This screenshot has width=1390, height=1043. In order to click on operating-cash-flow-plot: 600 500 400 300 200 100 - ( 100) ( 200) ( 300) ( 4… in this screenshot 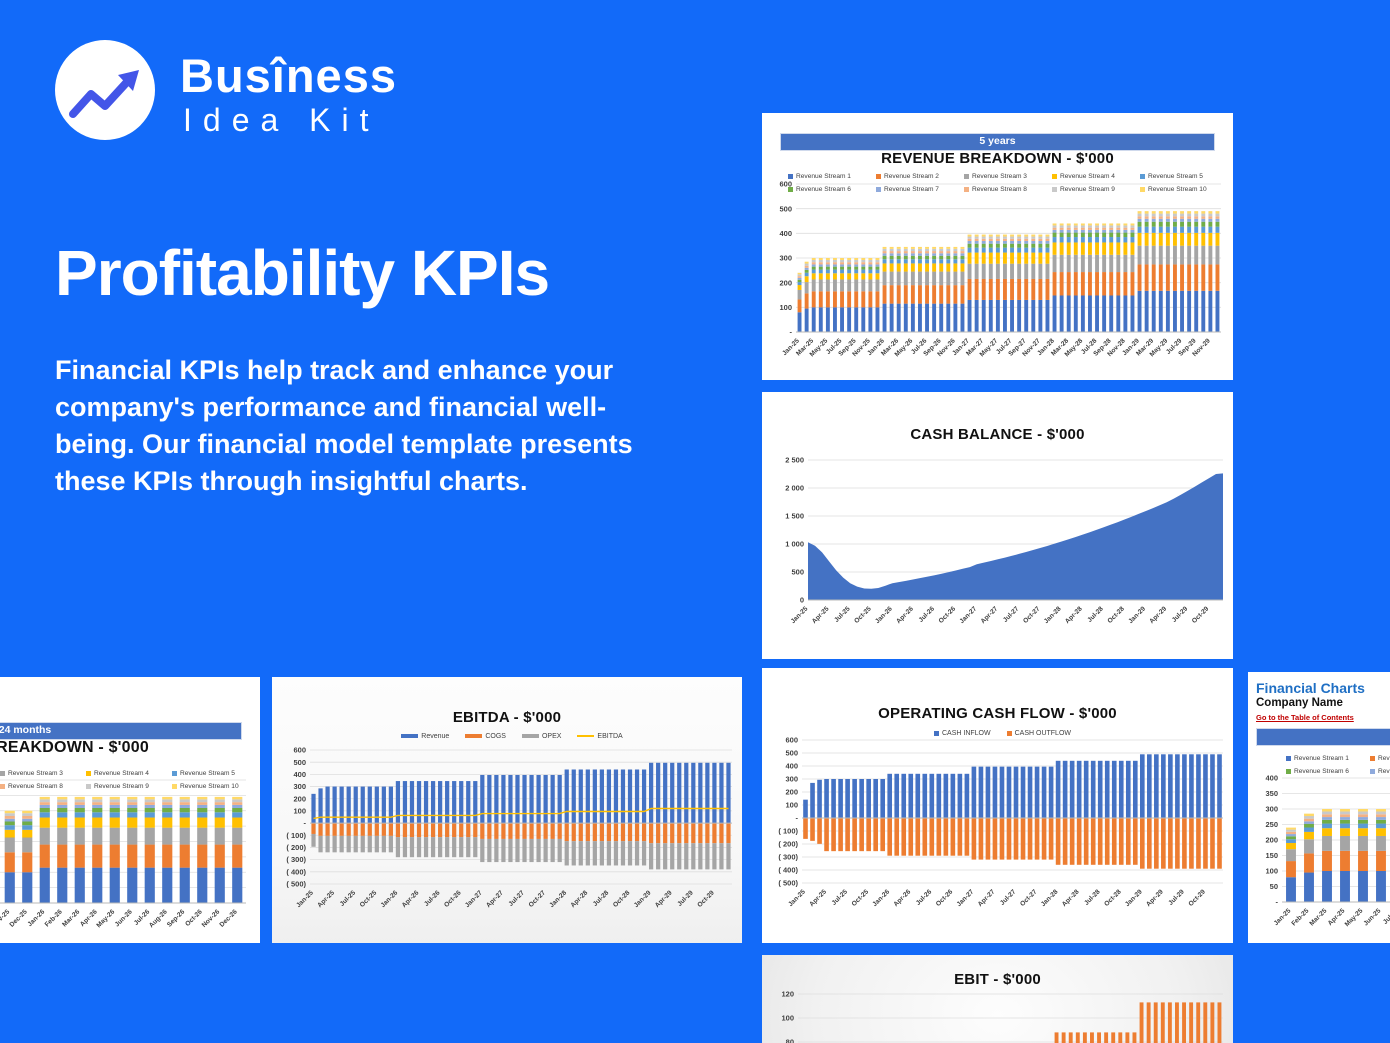, I will do `click(997, 832)`.